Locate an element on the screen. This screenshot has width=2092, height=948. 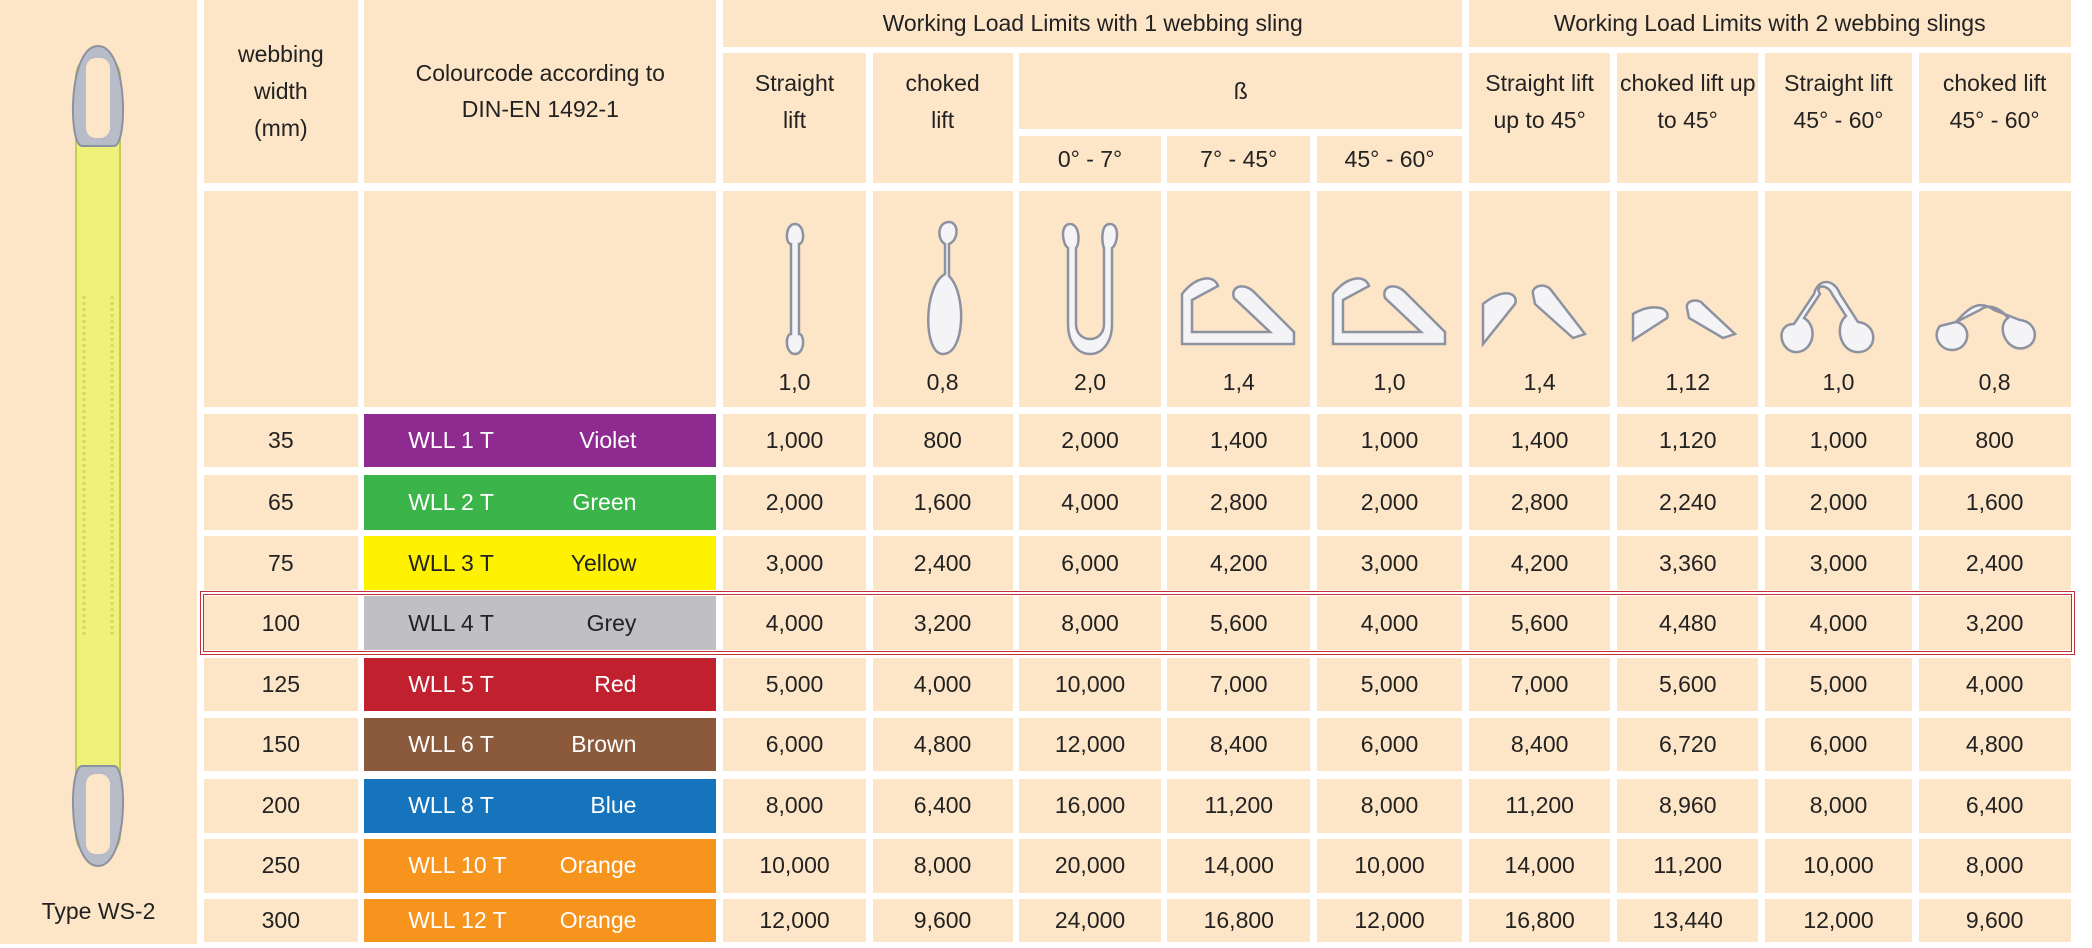
colour-text: Orange is located at coordinates (598, 920).